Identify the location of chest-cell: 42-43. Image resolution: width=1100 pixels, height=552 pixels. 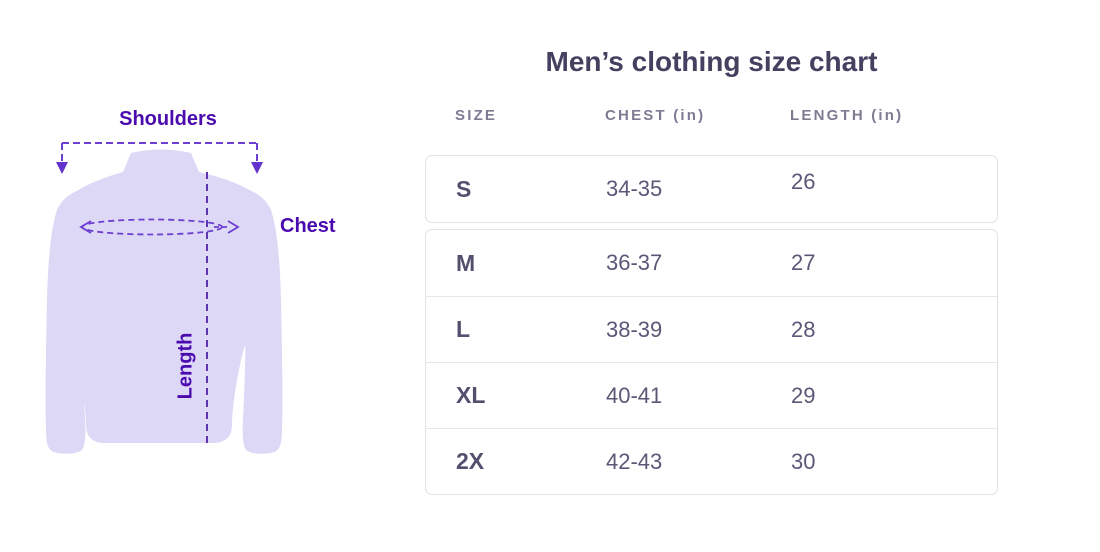
(634, 461).